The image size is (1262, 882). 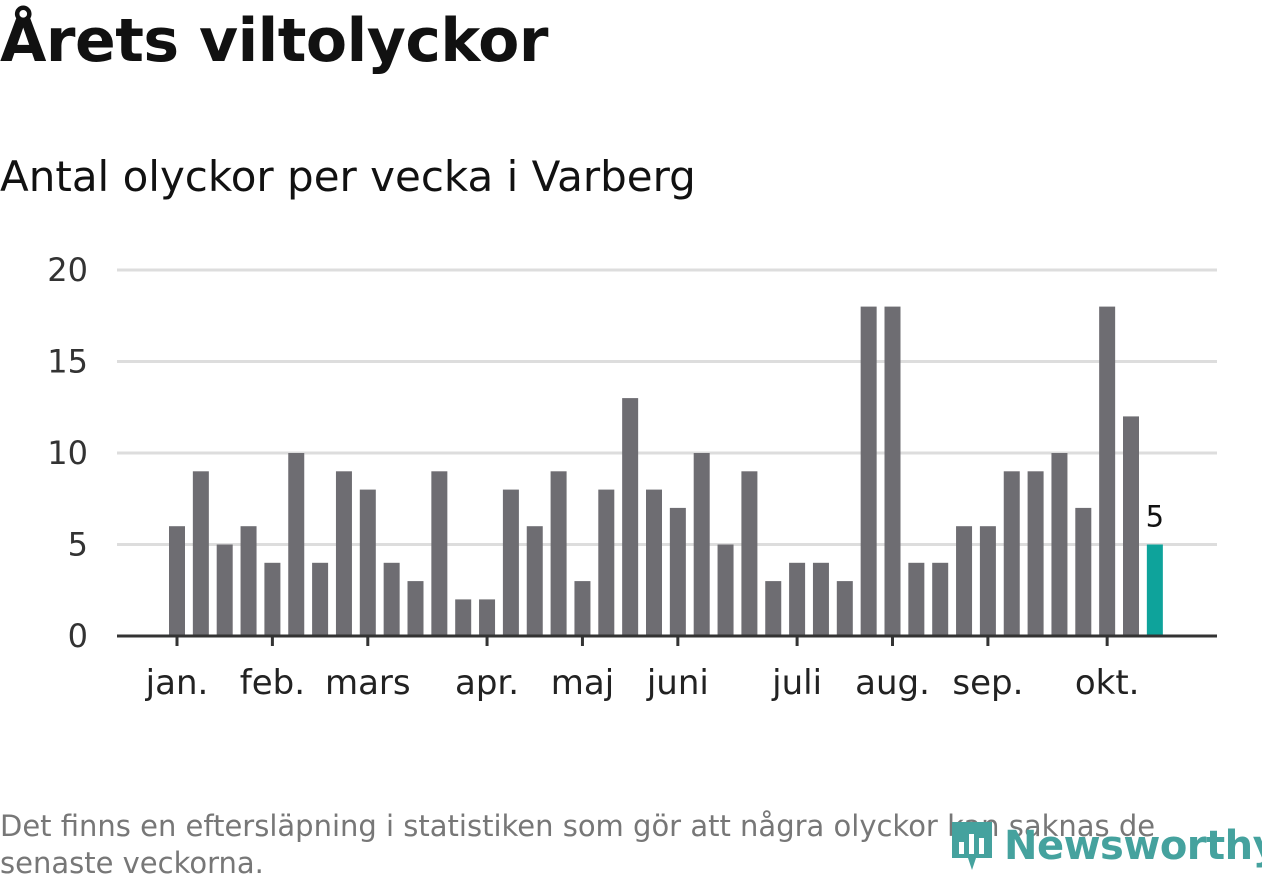 I want to click on data-labels: 5, so click(x=1155, y=517).